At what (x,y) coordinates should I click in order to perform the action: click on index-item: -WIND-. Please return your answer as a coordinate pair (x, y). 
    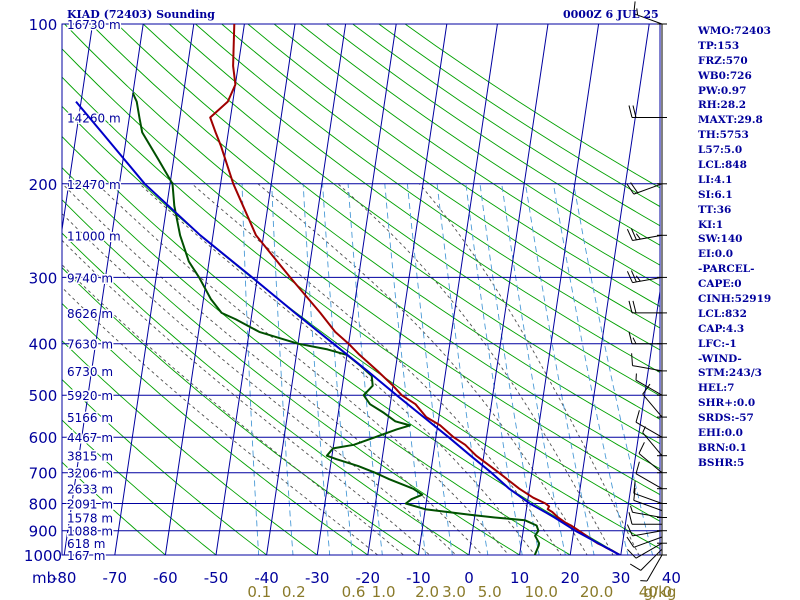
    Looking at the image, I should click on (720, 358).